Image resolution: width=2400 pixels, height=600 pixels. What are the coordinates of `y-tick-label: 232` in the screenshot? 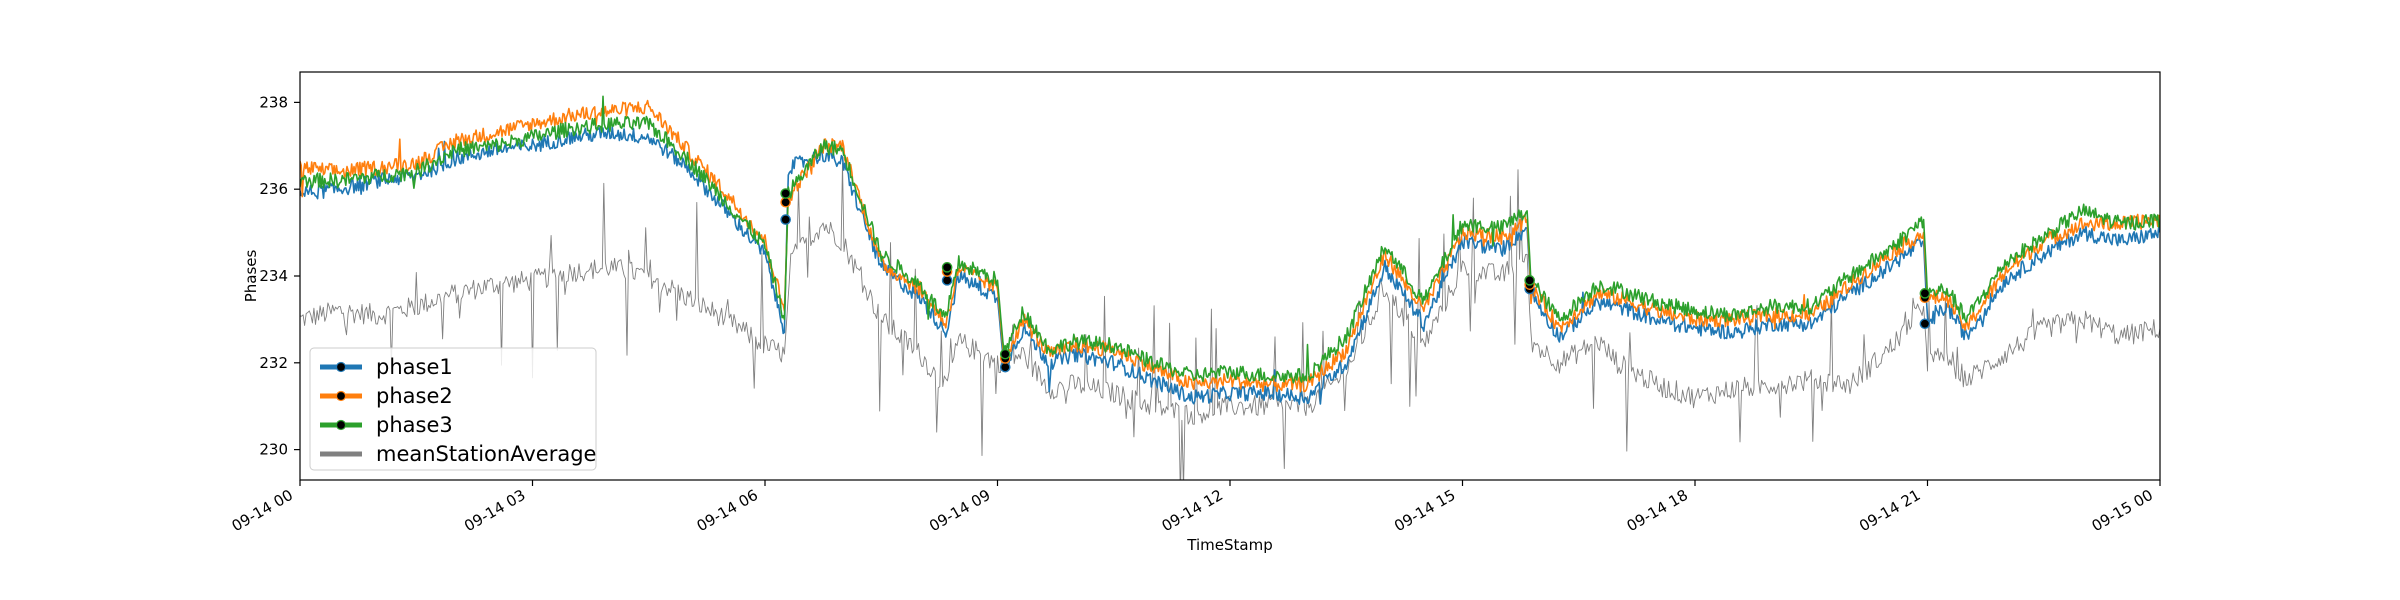 It's located at (273, 363).